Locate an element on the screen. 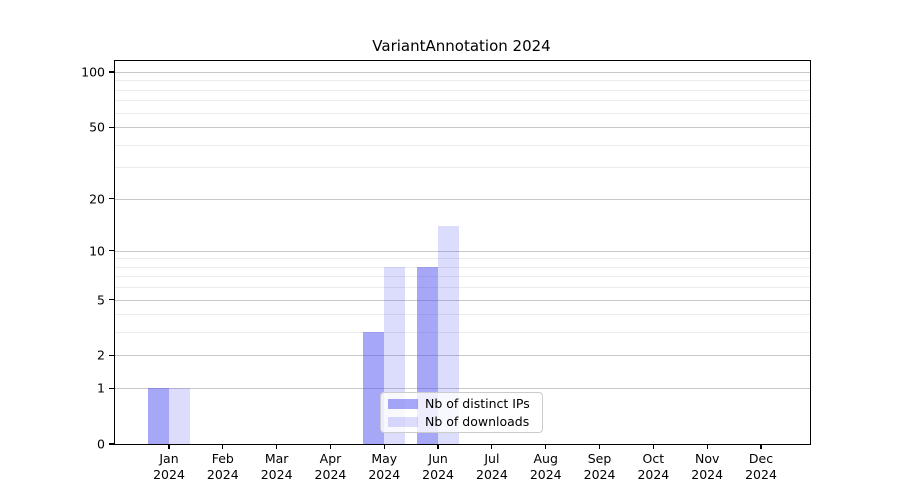  x-tick-label: Jun 2024 is located at coordinates (438, 467).